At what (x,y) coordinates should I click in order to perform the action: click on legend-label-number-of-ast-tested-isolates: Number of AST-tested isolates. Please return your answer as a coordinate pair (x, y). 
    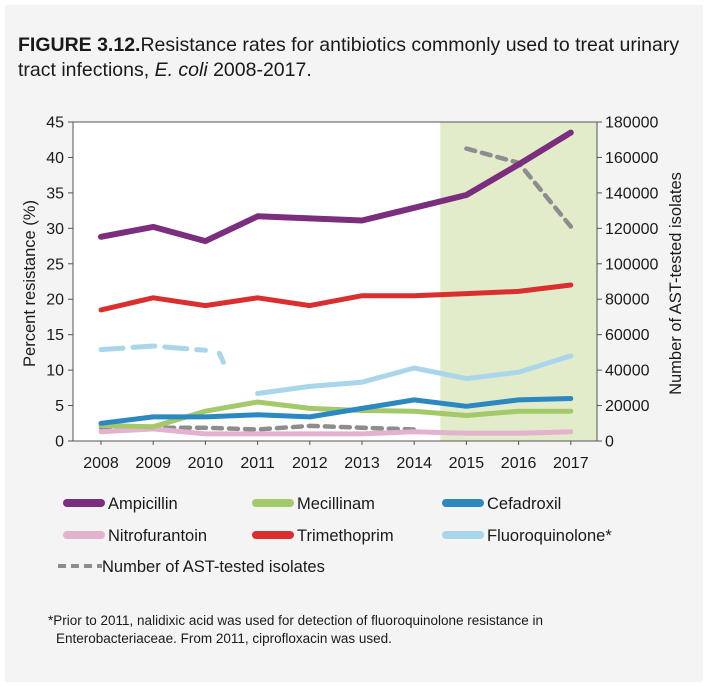
    Looking at the image, I should click on (213, 567).